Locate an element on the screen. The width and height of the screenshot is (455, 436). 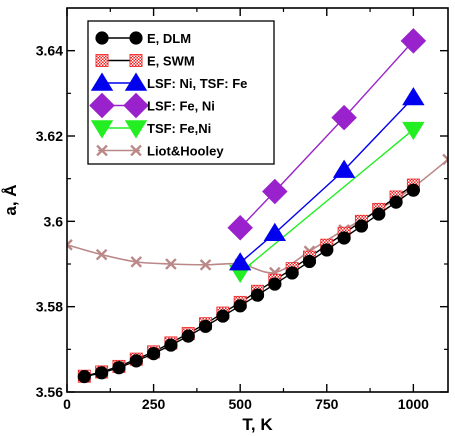
legend-label: Liot&Hooley is located at coordinates (185, 151).